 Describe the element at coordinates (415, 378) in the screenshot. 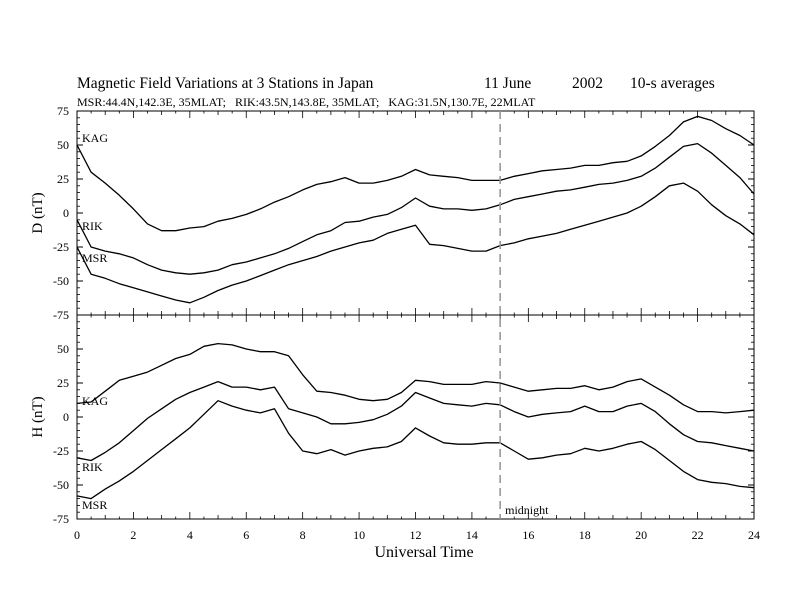

I see `series-line-kag-h` at that location.